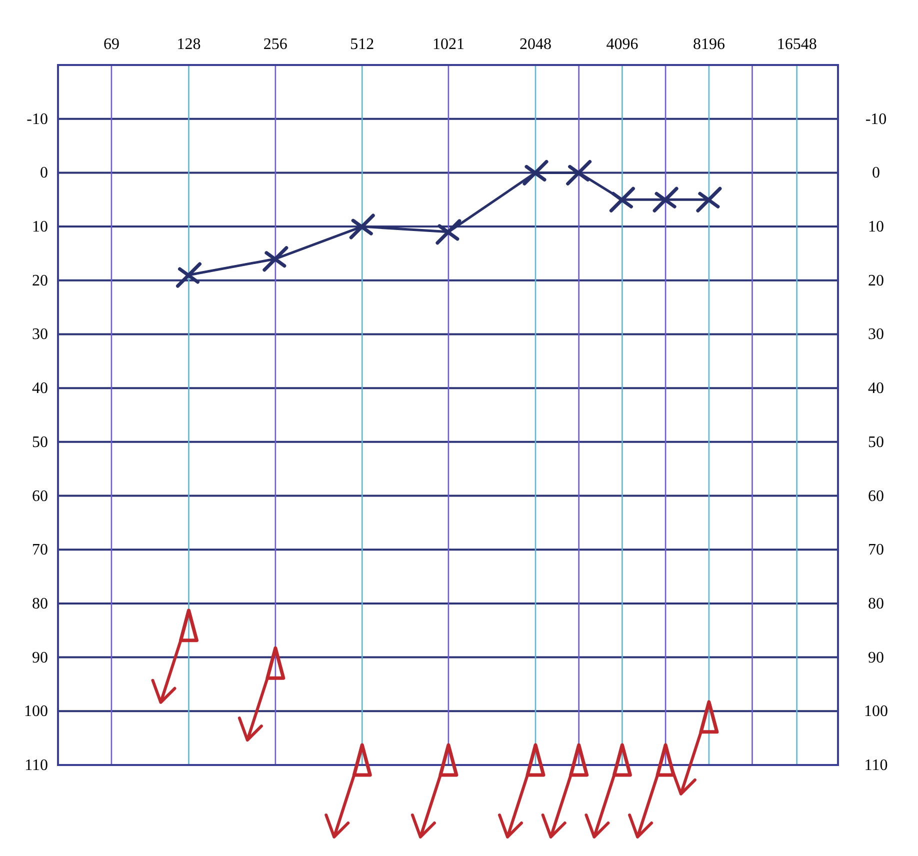  What do you see at coordinates (876, 765) in the screenshot?
I see `y2-tick-label: 110` at bounding box center [876, 765].